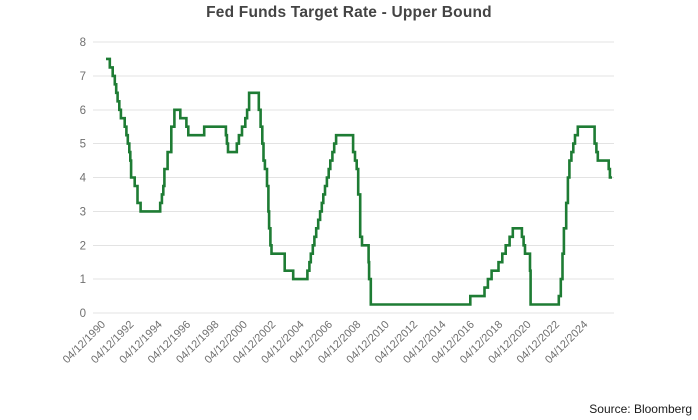 Image resolution: width=698 pixels, height=420 pixels. Describe the element at coordinates (83, 212) in the screenshot. I see `y-axis-tick-label: 3` at that location.